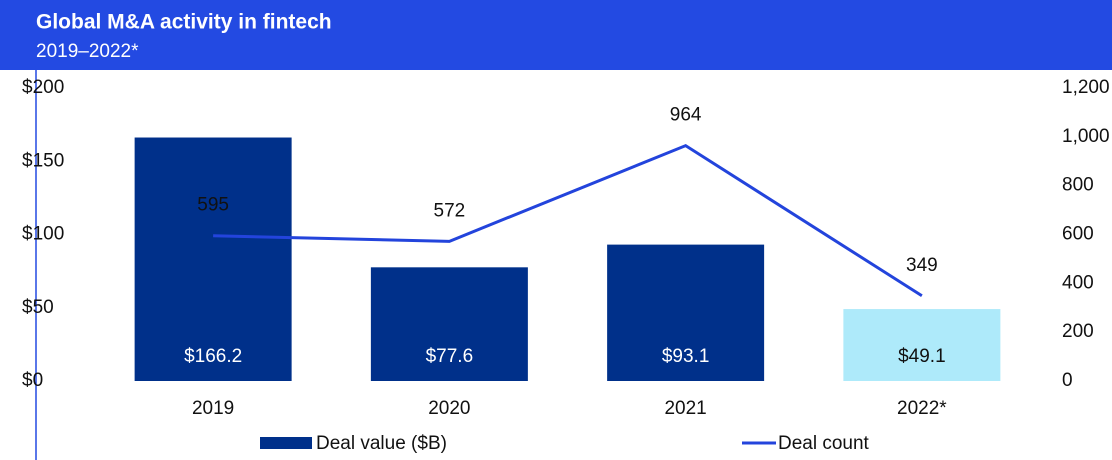 This screenshot has width=1112, height=460. Describe the element at coordinates (1078, 331) in the screenshot. I see `y2-tick-label: 200` at that location.